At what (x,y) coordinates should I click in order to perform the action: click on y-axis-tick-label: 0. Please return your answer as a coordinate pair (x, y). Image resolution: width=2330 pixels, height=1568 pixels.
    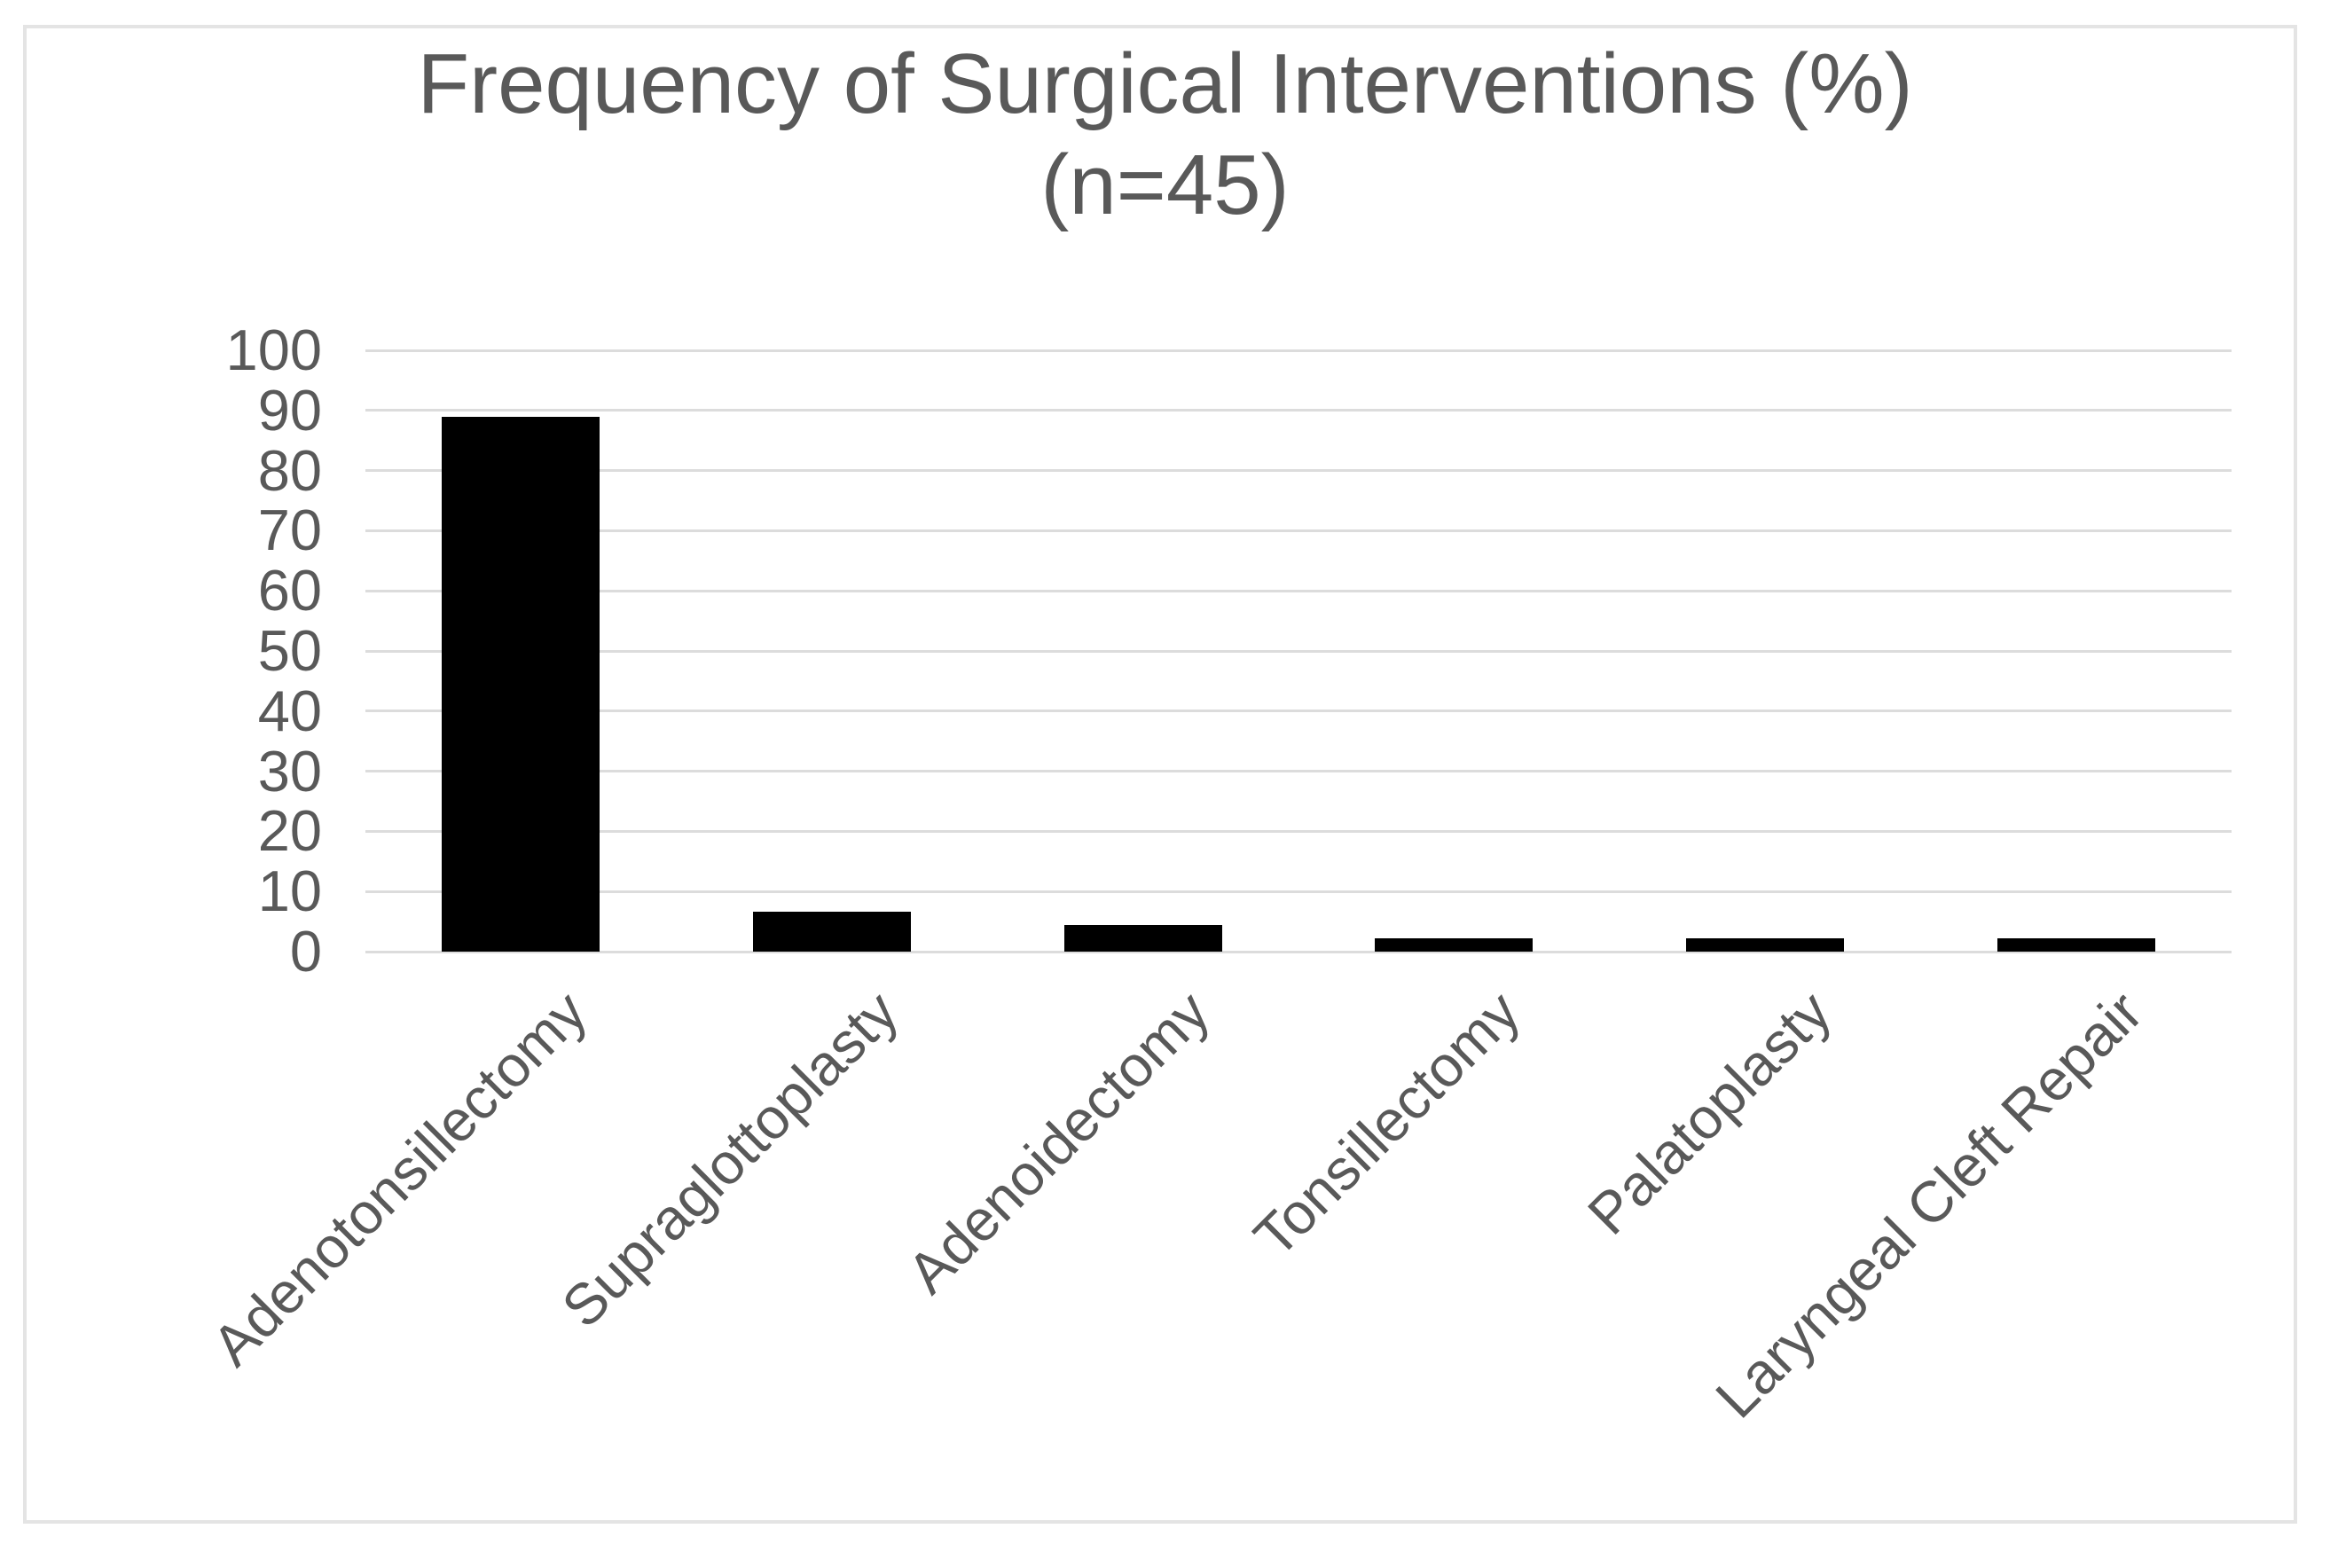
    Looking at the image, I should click on (305, 952).